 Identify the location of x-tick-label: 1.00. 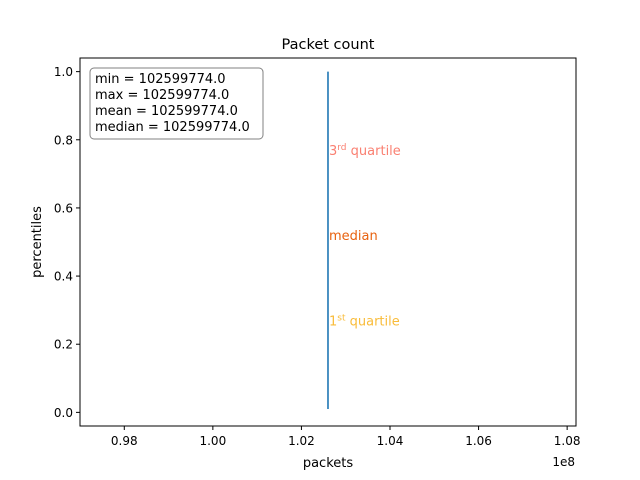
(212, 441).